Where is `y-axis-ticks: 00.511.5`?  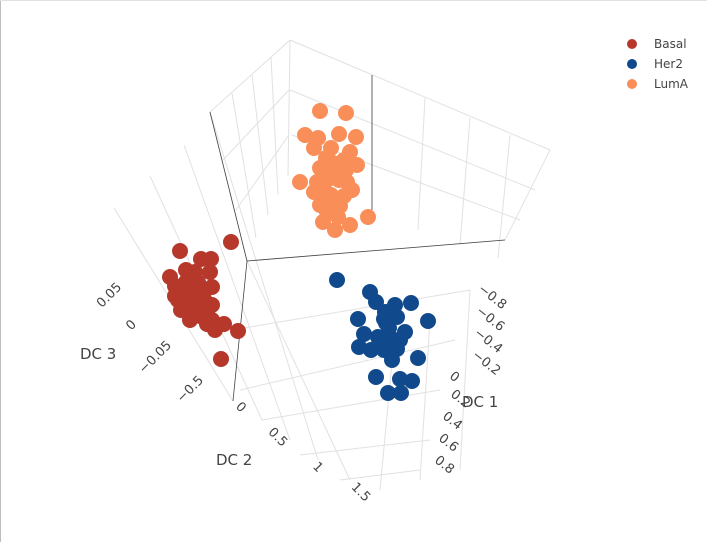
y-axis-ticks: 00.511.5 is located at coordinates (302, 452).